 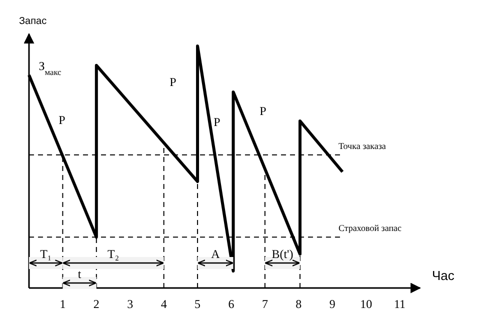 What do you see at coordinates (283, 254) in the screenshot?
I see `band-label: B(t')` at bounding box center [283, 254].